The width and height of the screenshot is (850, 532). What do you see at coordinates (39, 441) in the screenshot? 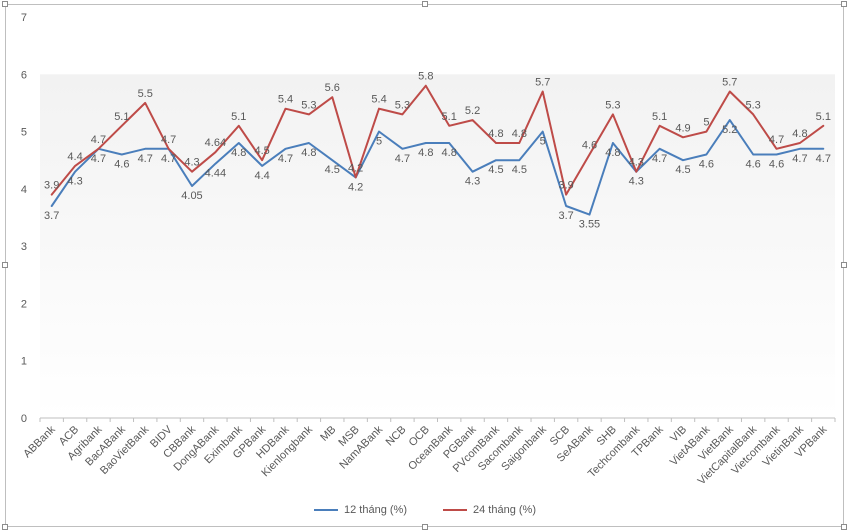
I see `x-tick-label-abbank: ABBank` at bounding box center [39, 441].